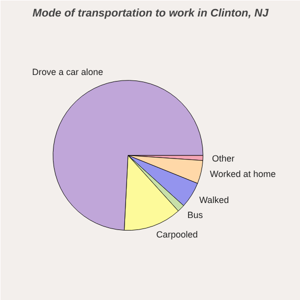  I want to click on slice-label: Bus, so click(195, 215).